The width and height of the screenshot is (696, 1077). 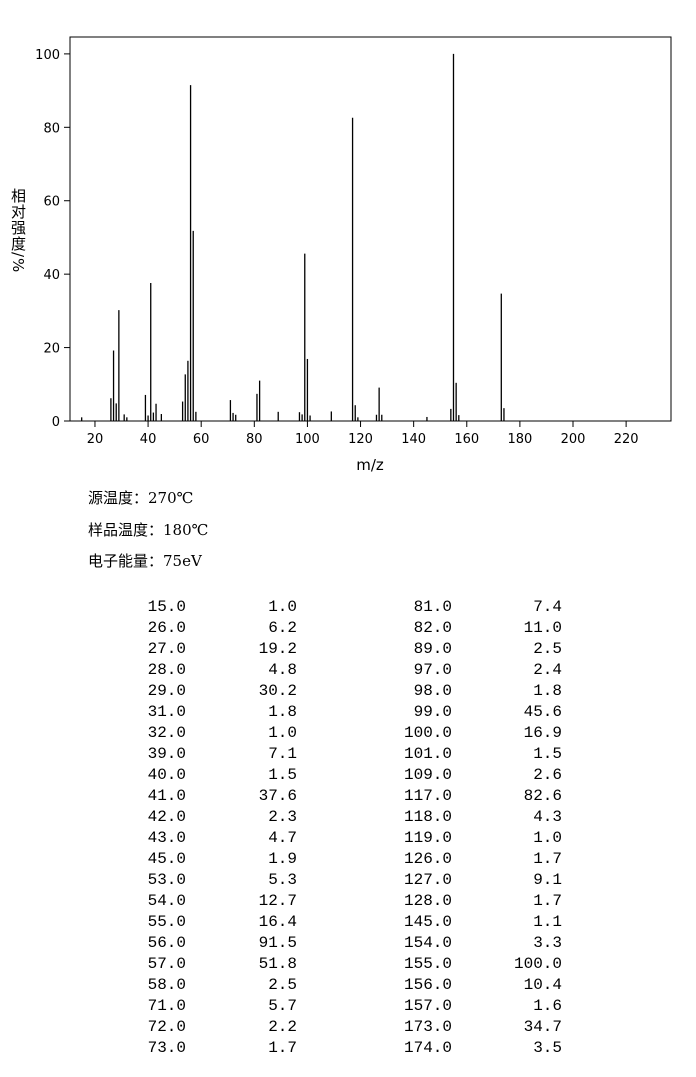 What do you see at coordinates (427, 817) in the screenshot?
I see `table-cell: 118.0` at bounding box center [427, 817].